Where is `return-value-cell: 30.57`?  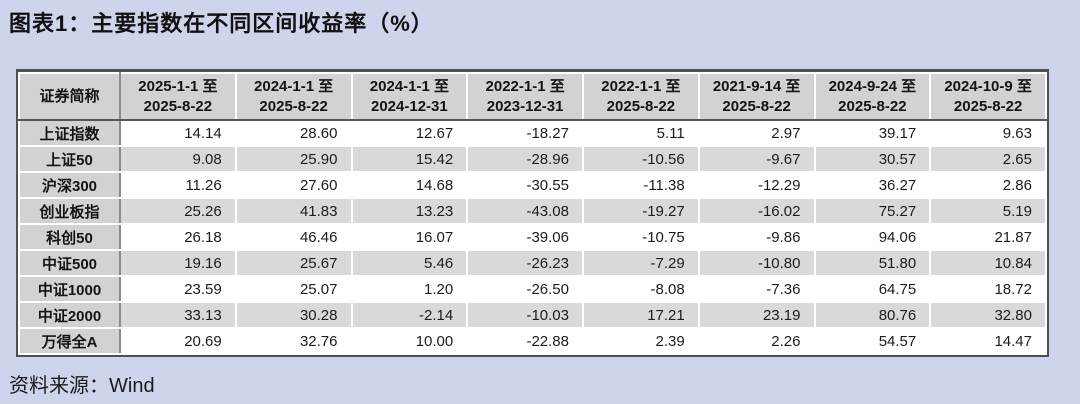 return-value-cell: 30.57 is located at coordinates (872, 159).